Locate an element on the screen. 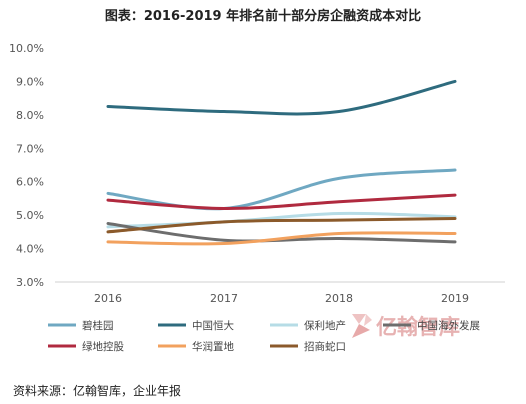 The height and width of the screenshot is (404, 526). legend-item: 保利地产 is located at coordinates (308, 325).